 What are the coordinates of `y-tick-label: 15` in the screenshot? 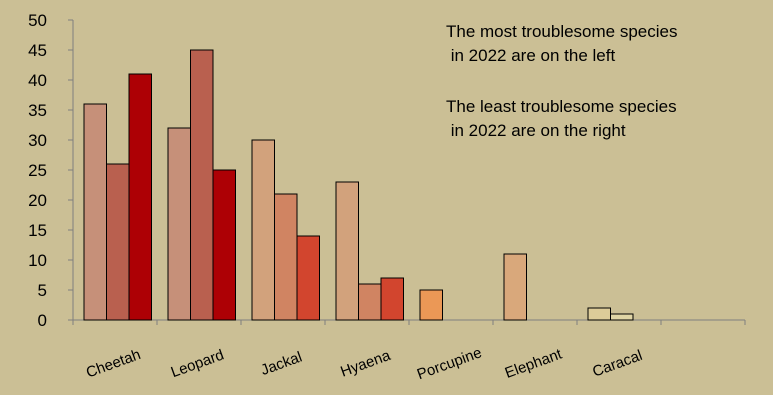 It's located at (37, 230).